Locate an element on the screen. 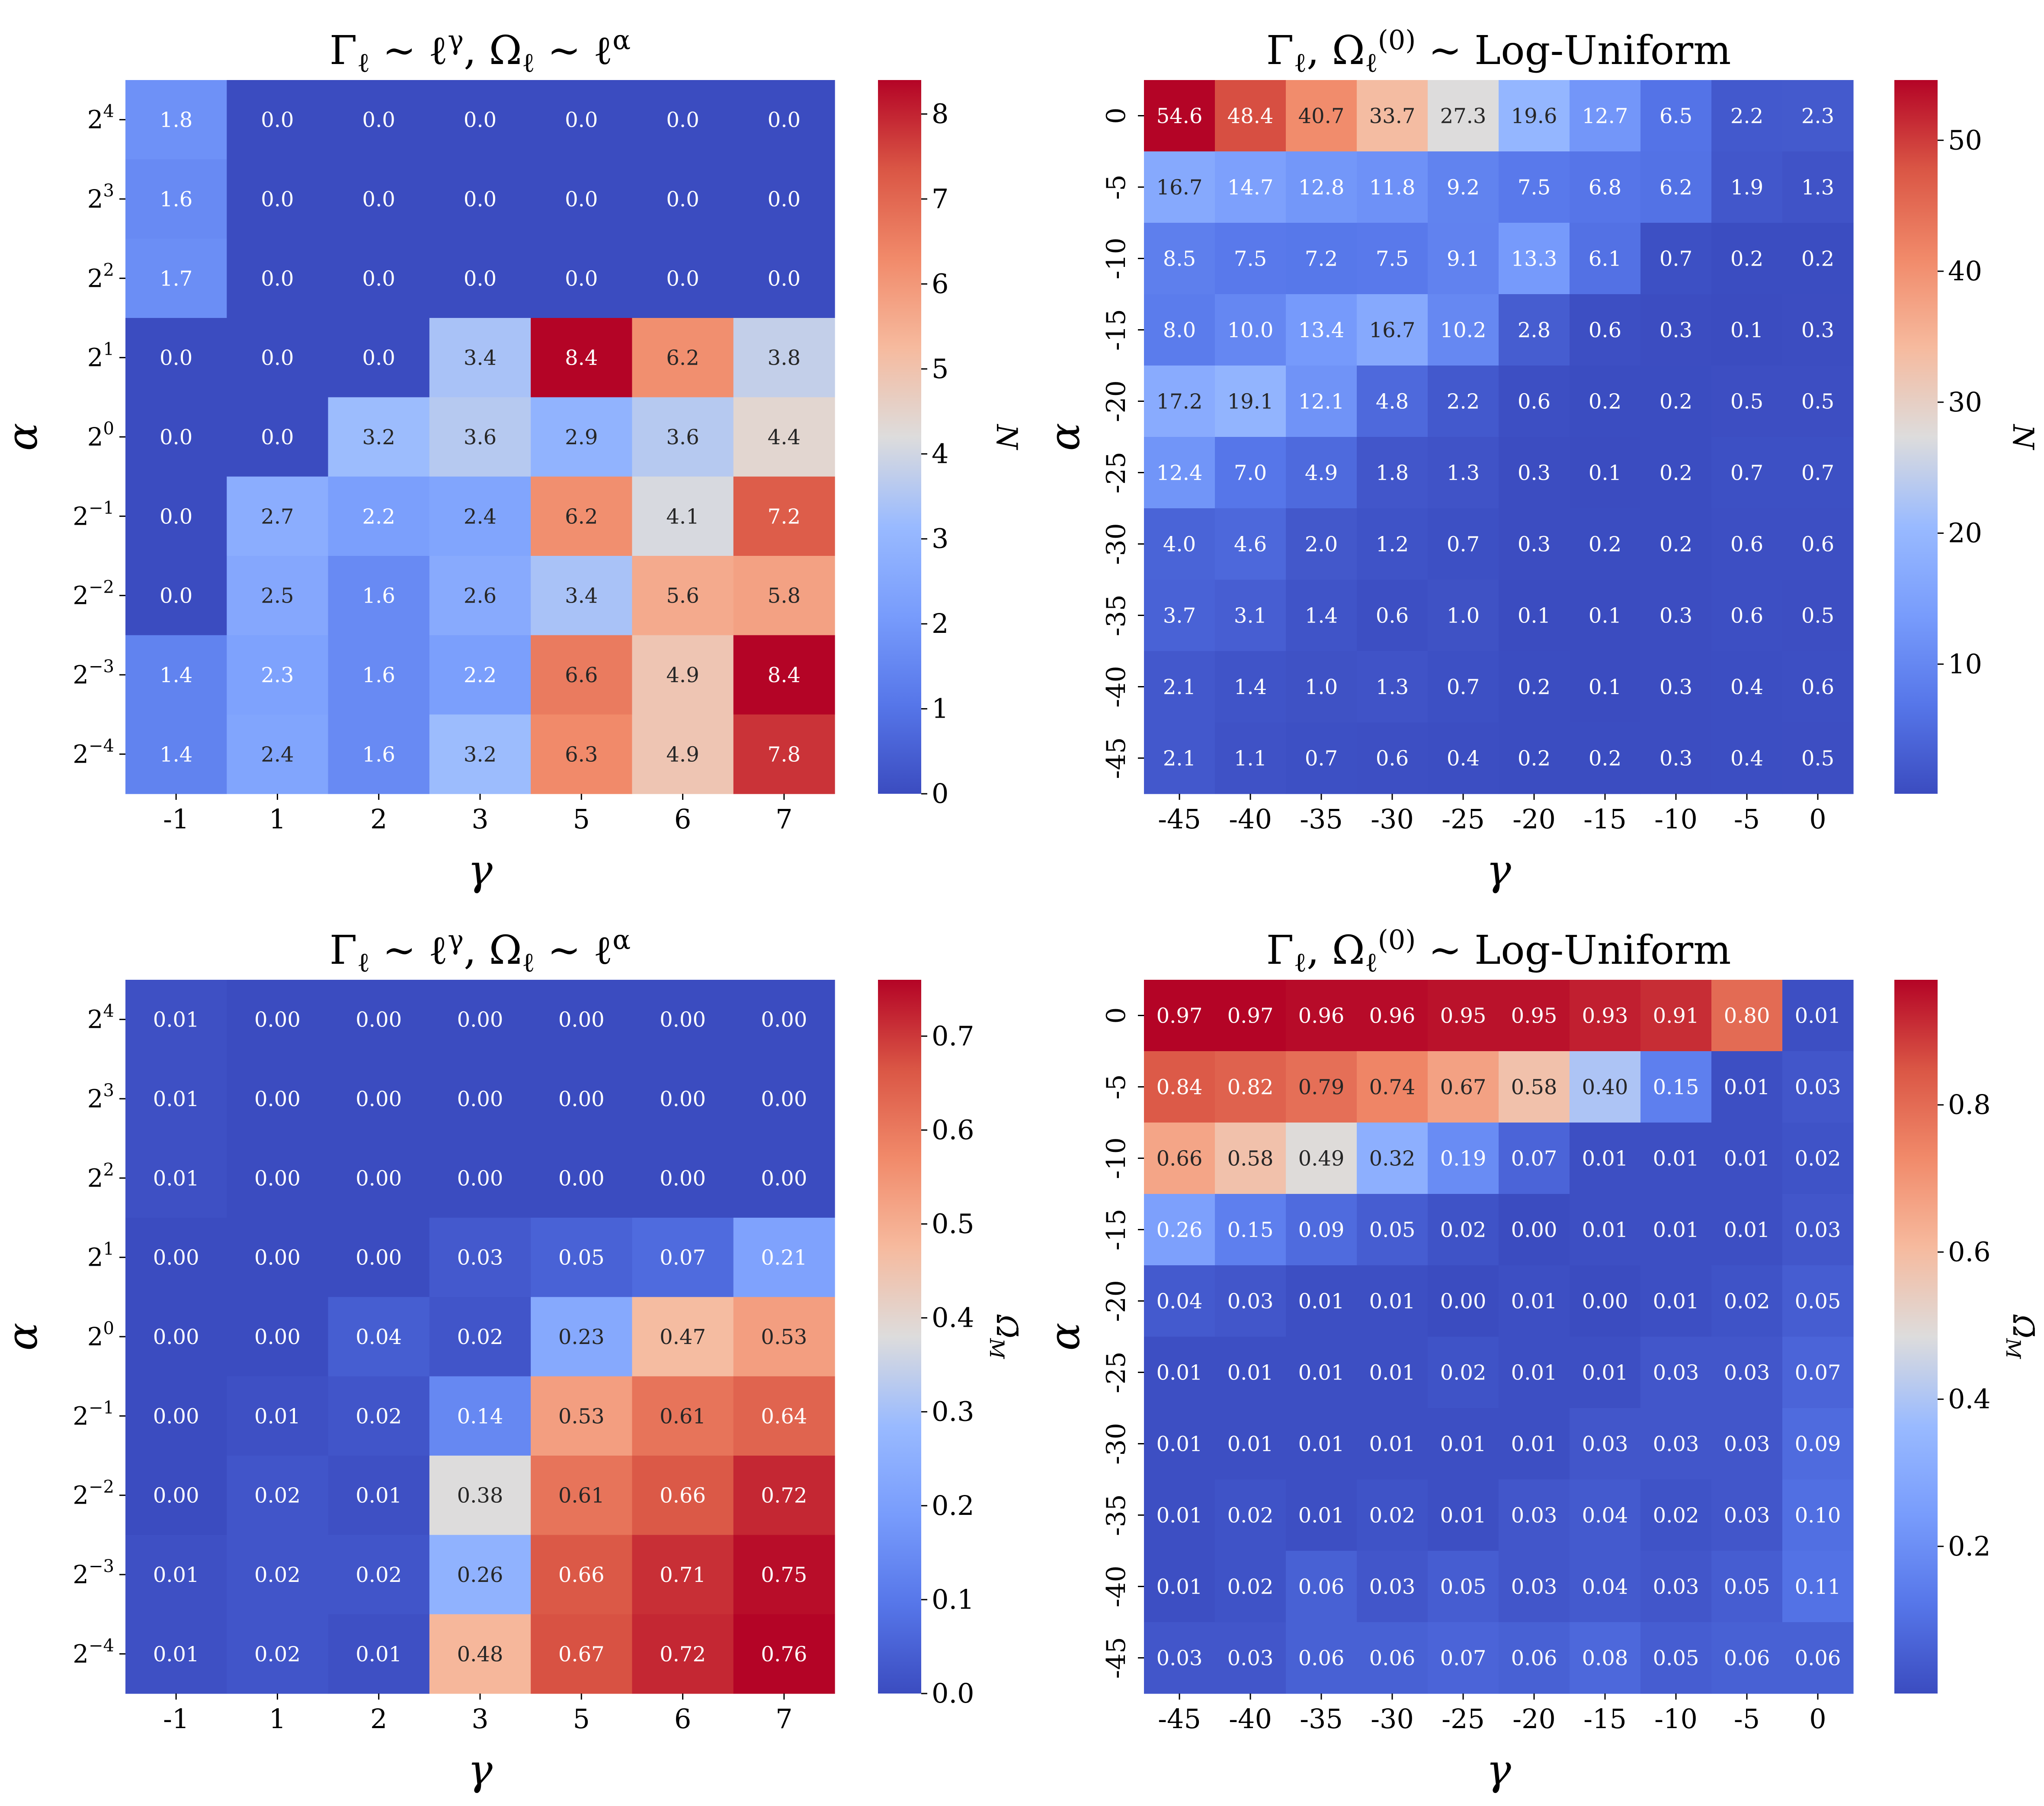 This screenshot has width=2044, height=1806. cell-value-label: 6.1 is located at coordinates (1605, 259).